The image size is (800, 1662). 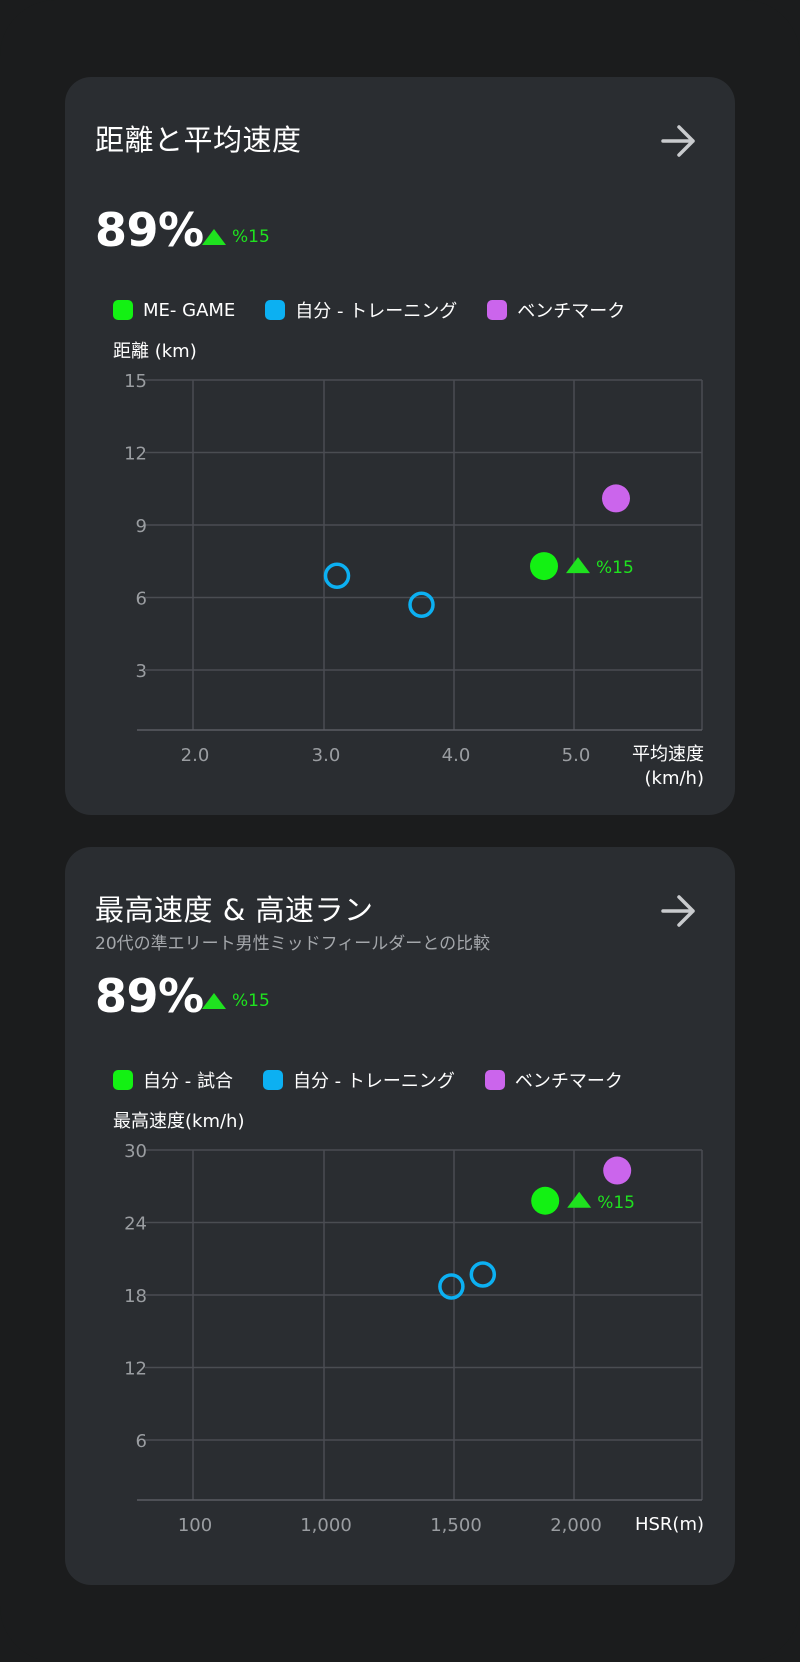 What do you see at coordinates (141, 671) in the screenshot?
I see `y-tick-label: 3` at bounding box center [141, 671].